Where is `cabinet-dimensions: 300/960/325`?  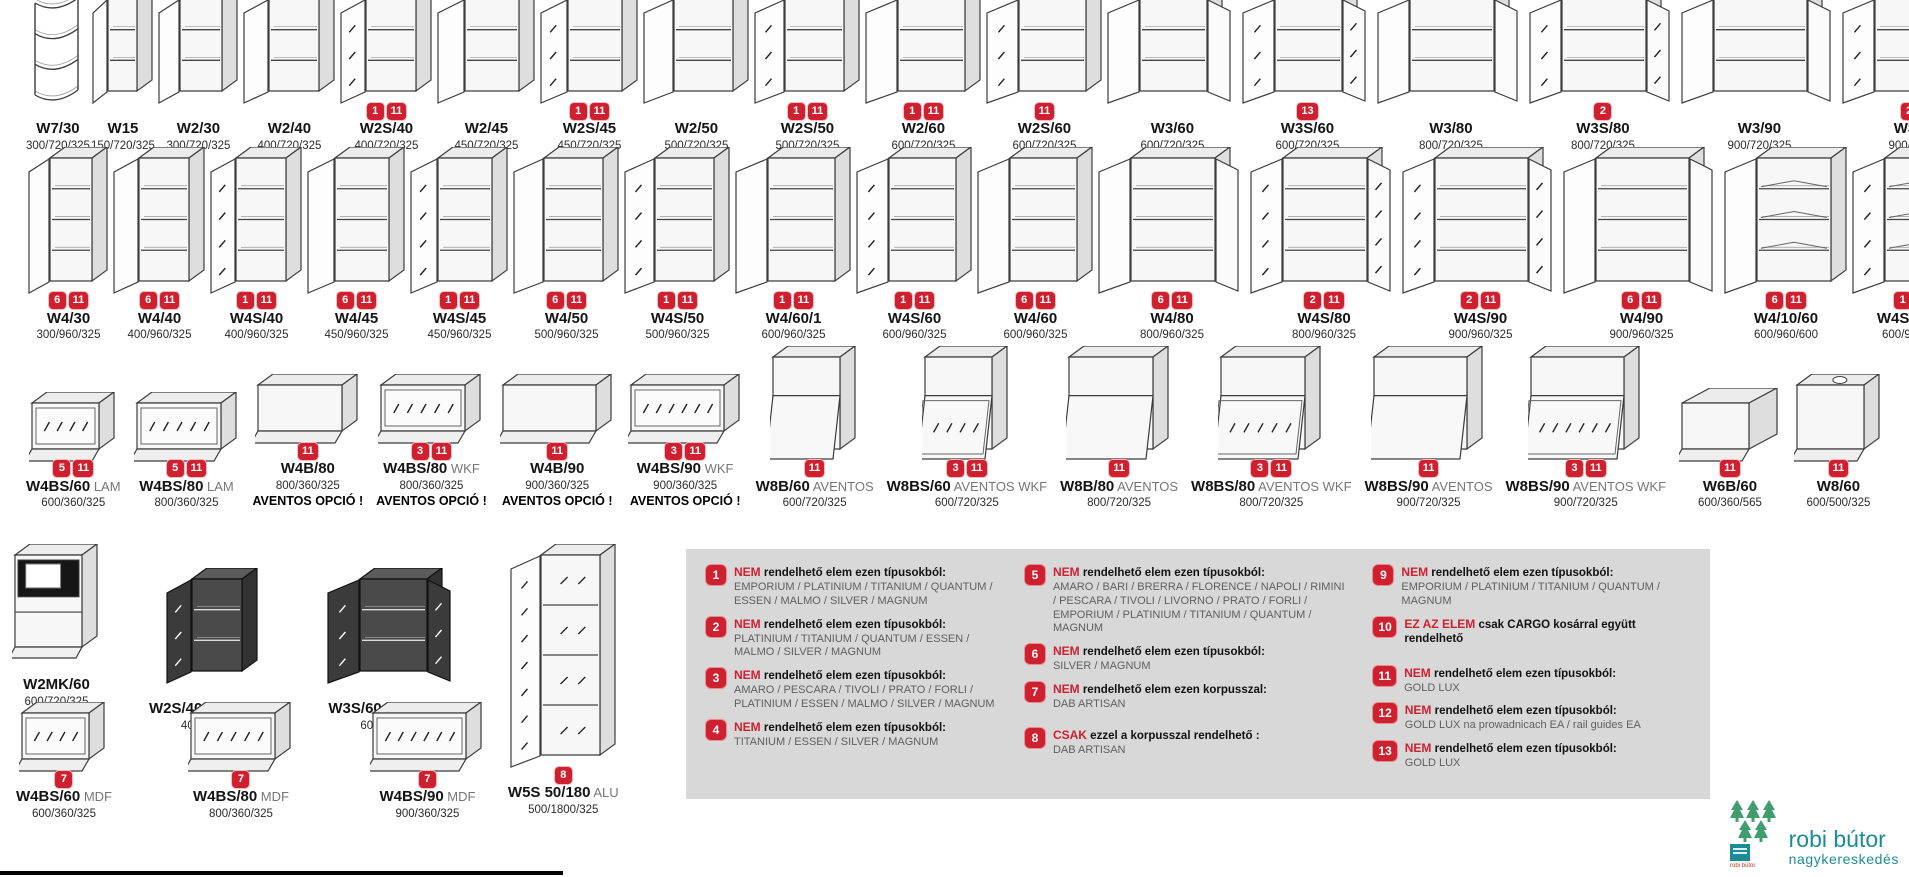 cabinet-dimensions: 300/960/325 is located at coordinates (68, 335).